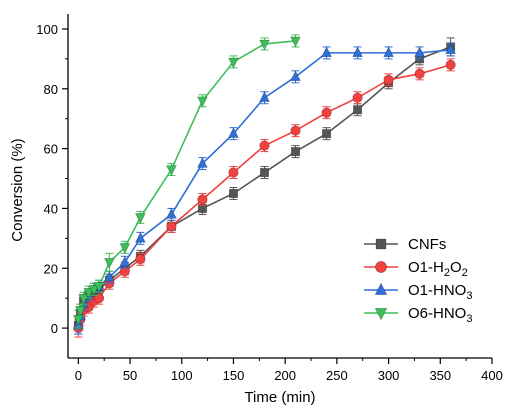 This screenshot has height=410, width=509. What do you see at coordinates (130, 375) in the screenshot?
I see `x-tick-label: 50` at bounding box center [130, 375].